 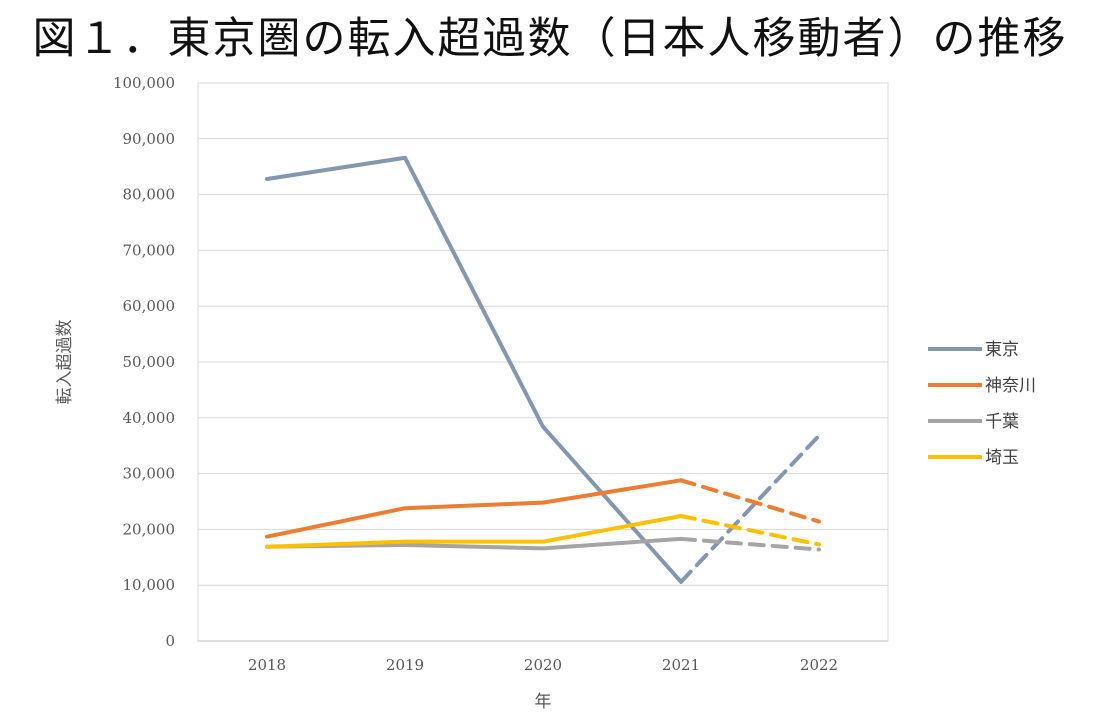 What do you see at coordinates (149, 306) in the screenshot?
I see `y-tick-label: 60,000` at bounding box center [149, 306].